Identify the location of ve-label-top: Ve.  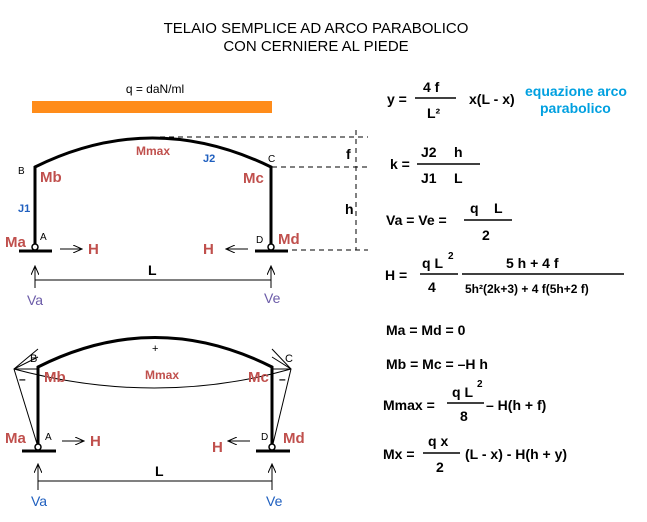
(272, 298).